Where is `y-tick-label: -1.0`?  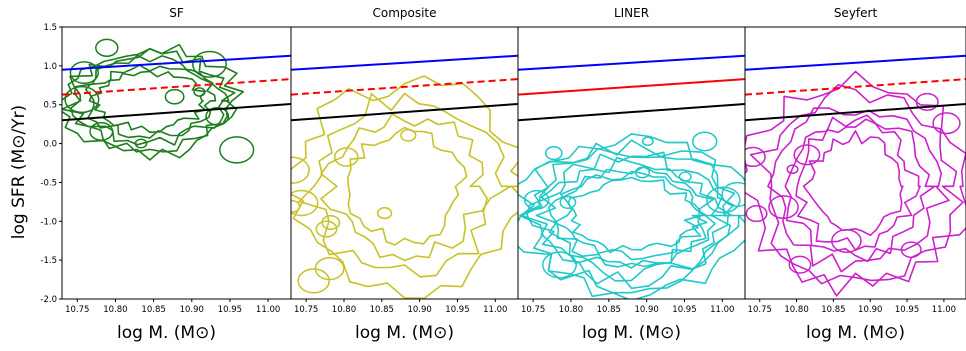
y-tick-label: -1.0 is located at coordinates (48, 222).